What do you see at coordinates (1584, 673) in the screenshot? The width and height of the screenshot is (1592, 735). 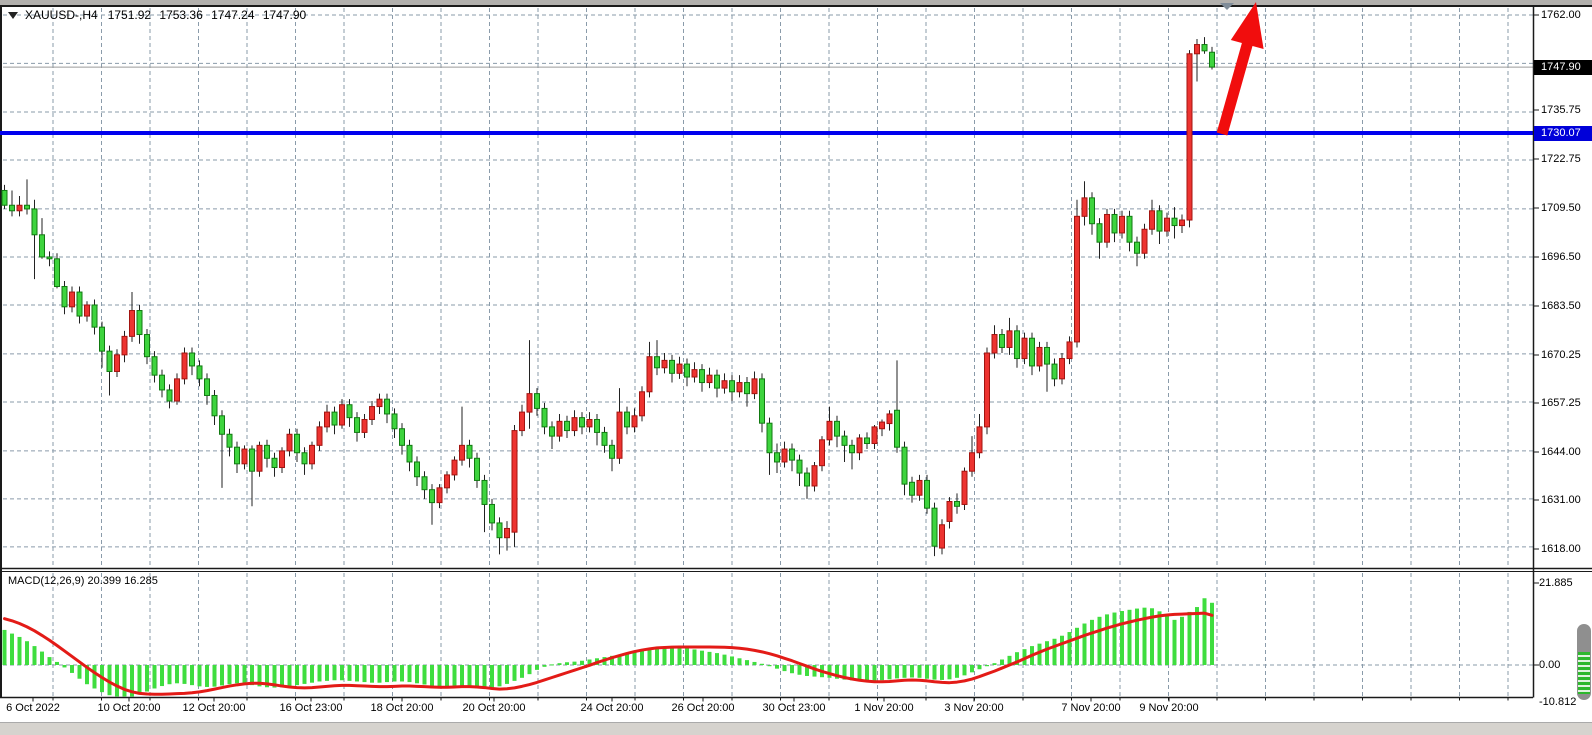 I see `scrollbar-grip-icon` at bounding box center [1584, 673].